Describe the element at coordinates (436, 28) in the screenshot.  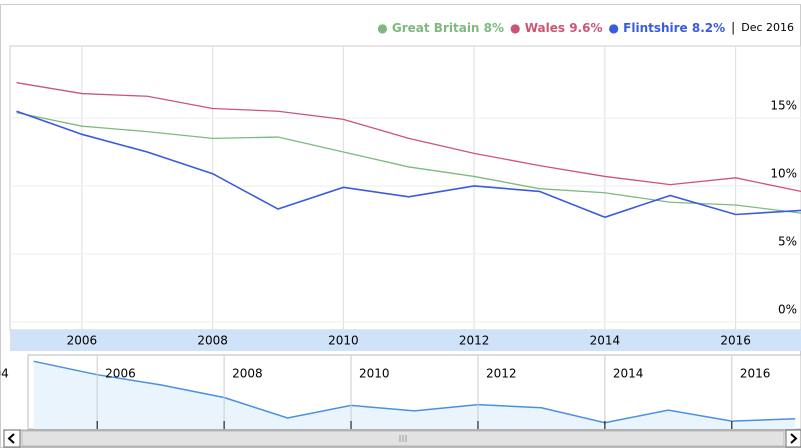
I see `legend-name: Great Britain` at that location.